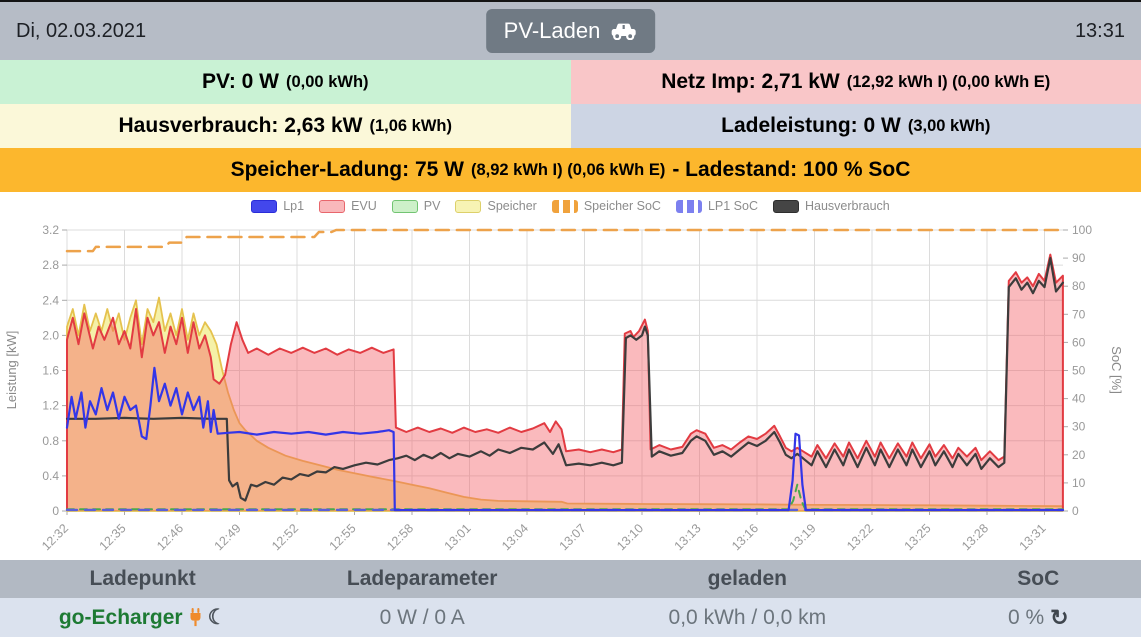 The height and width of the screenshot is (637, 1141). I want to click on charge-energy: (3,00 kWh), so click(949, 125).